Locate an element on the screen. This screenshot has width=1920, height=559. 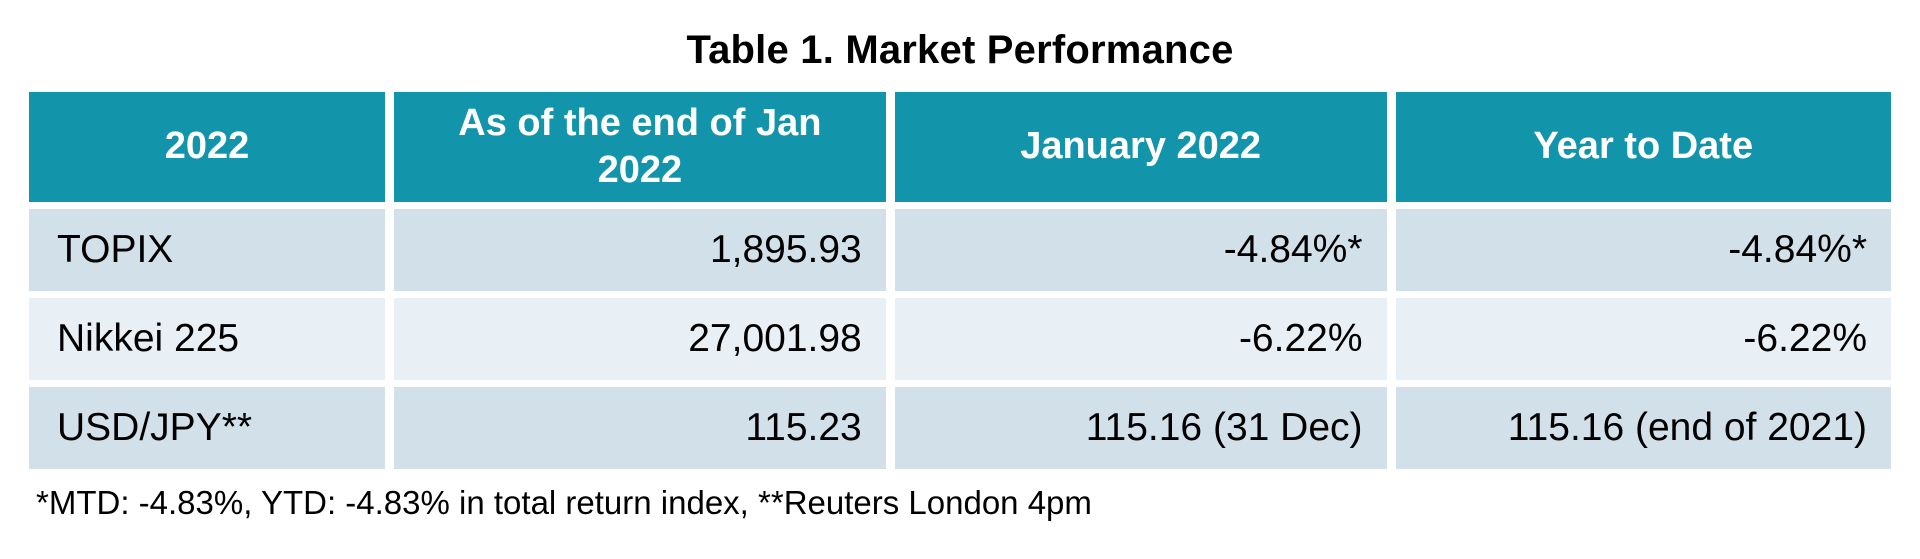
table-row-nikkei-225: Nikkei 225 27,001.98 -6.22% -6.22% is located at coordinates (960, 339).